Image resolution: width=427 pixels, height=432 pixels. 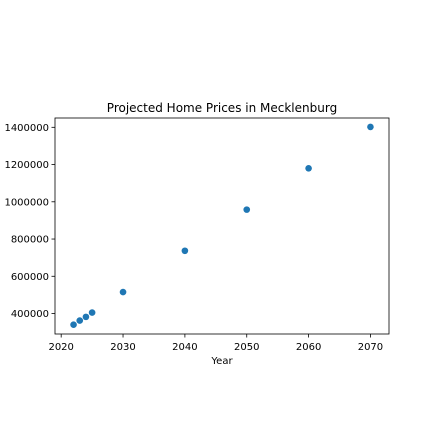 I want to click on y-tick-label: 1000000, so click(x=26, y=202).